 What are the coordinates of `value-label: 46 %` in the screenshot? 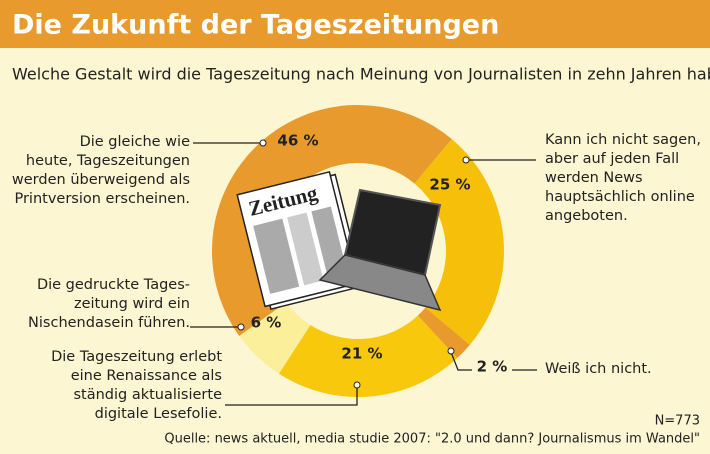 It's located at (297, 141).